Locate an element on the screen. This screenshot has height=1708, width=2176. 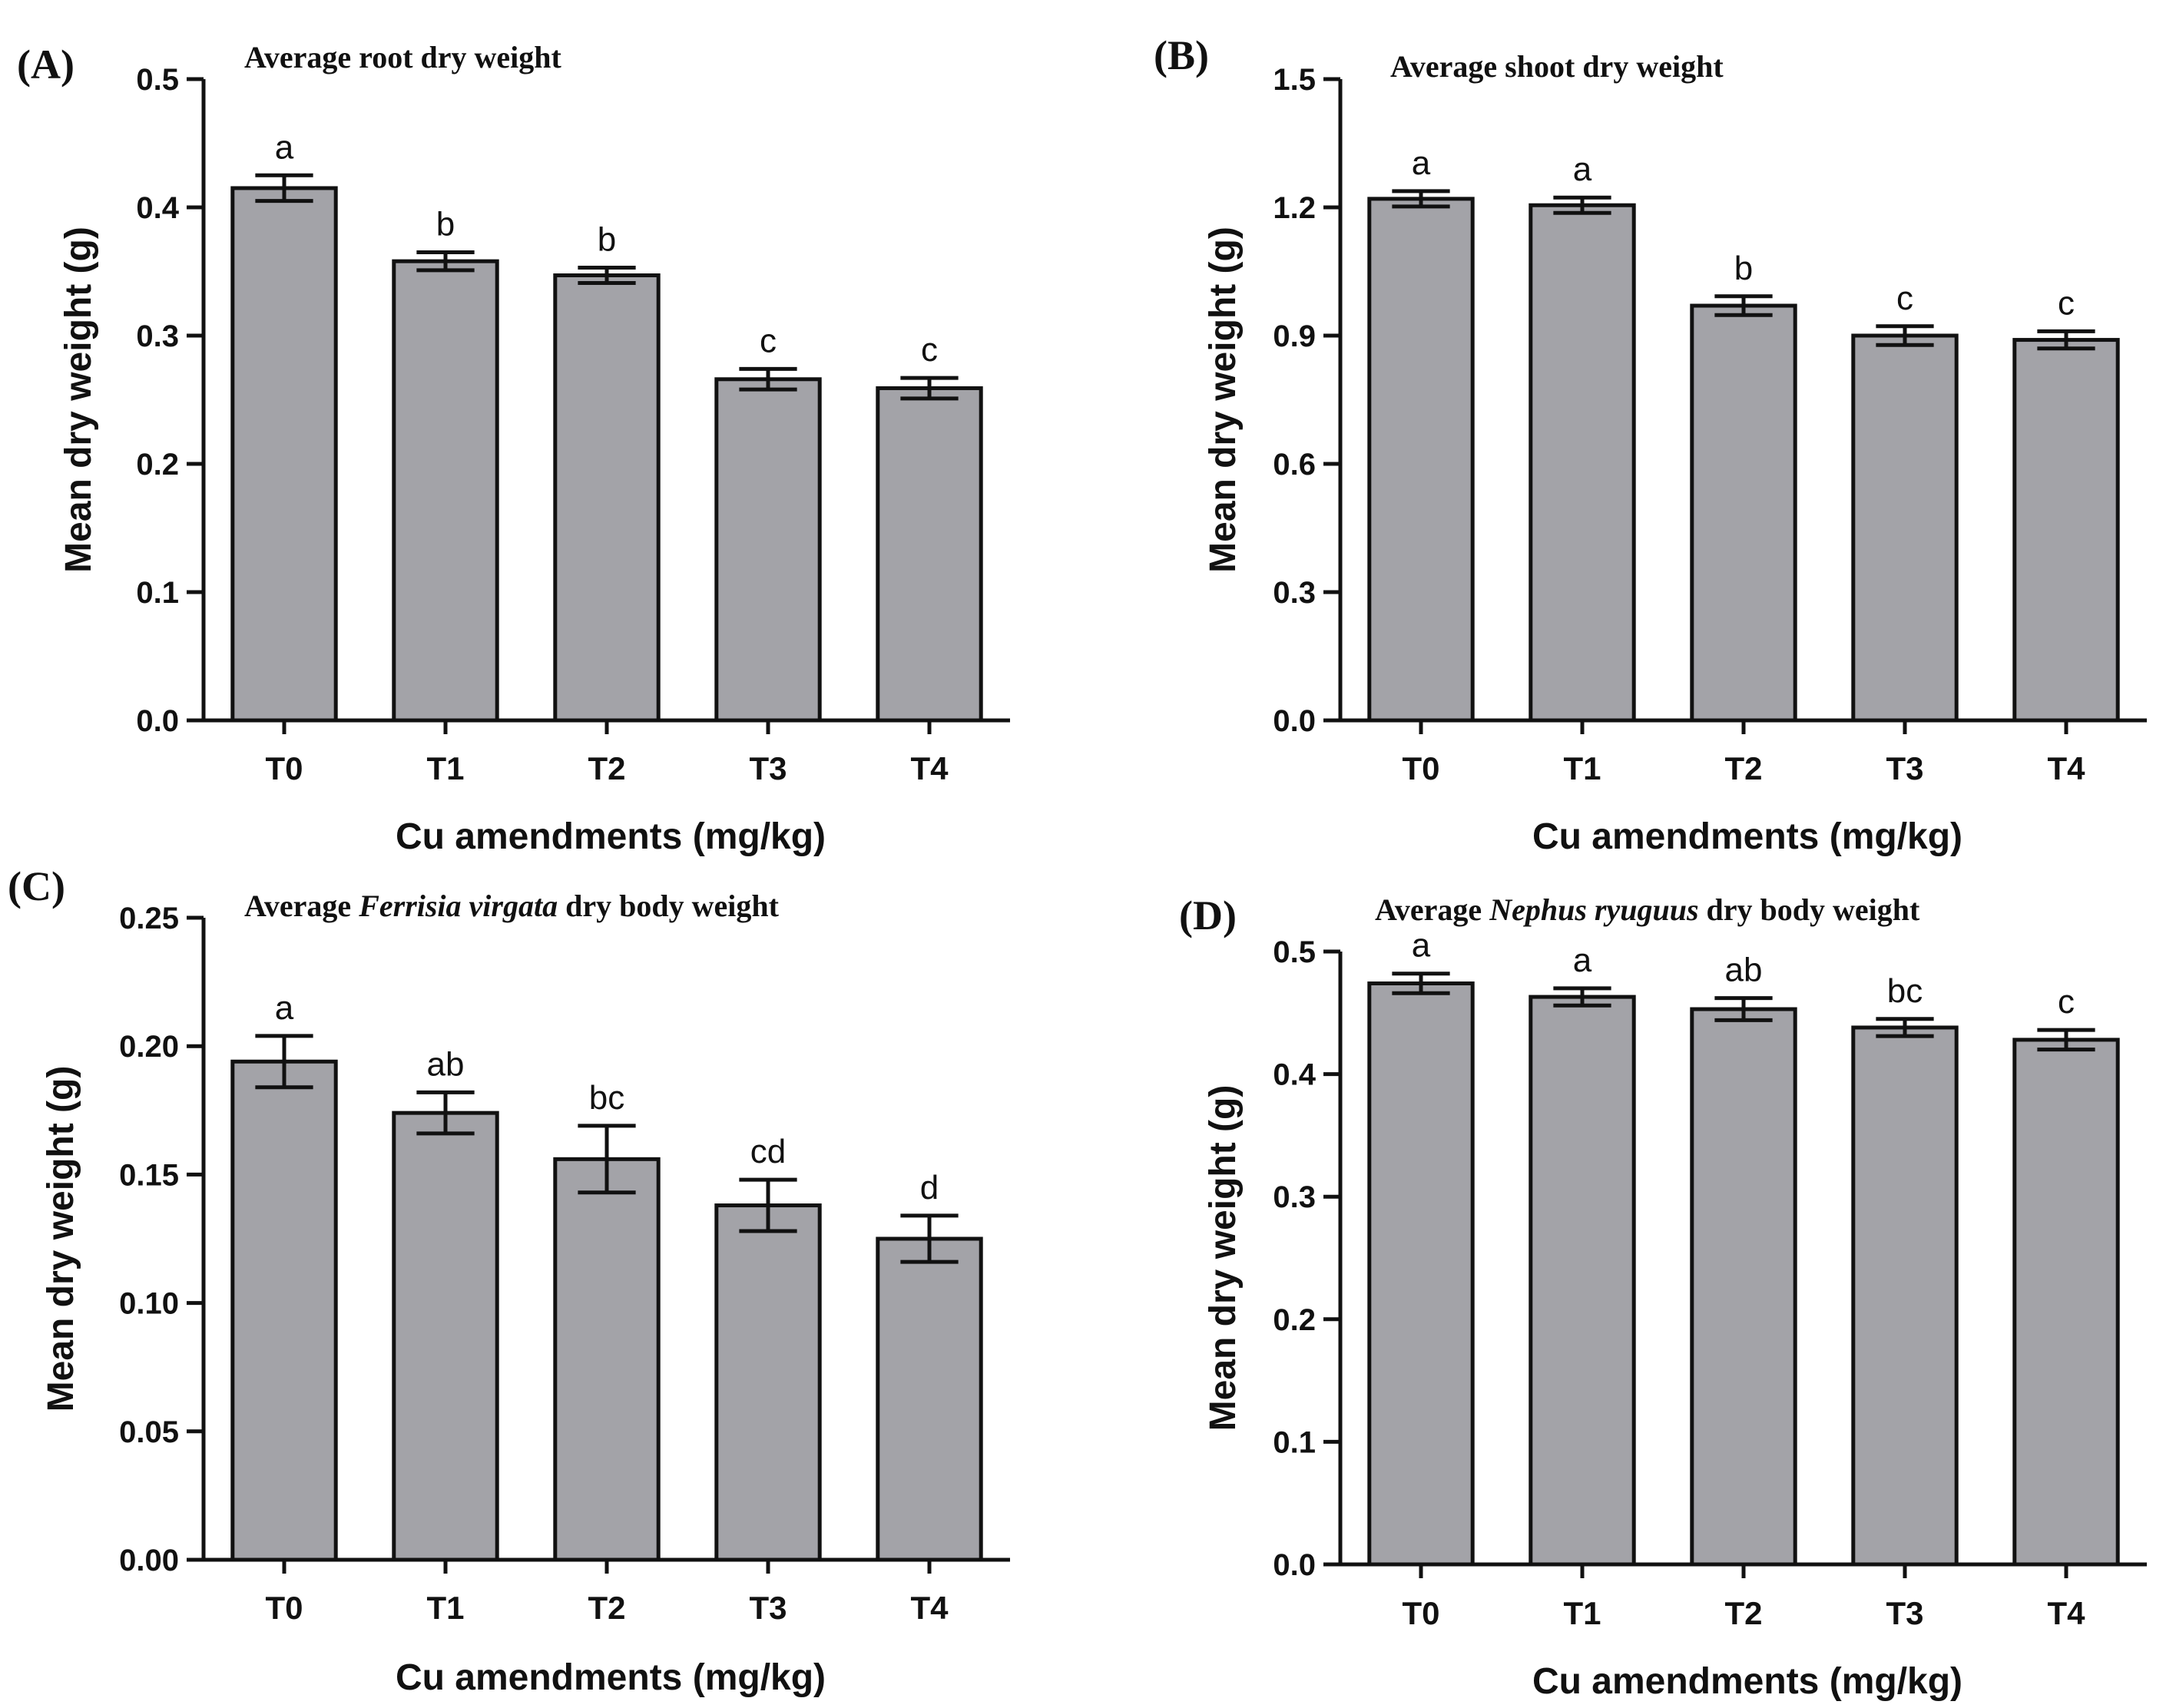
y-tick-label: 0.10 is located at coordinates (149, 1304).